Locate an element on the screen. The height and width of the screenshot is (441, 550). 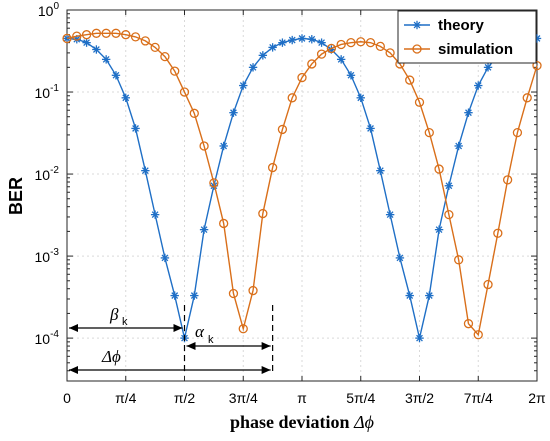
beta-subscript: k is located at coordinates (125, 322).